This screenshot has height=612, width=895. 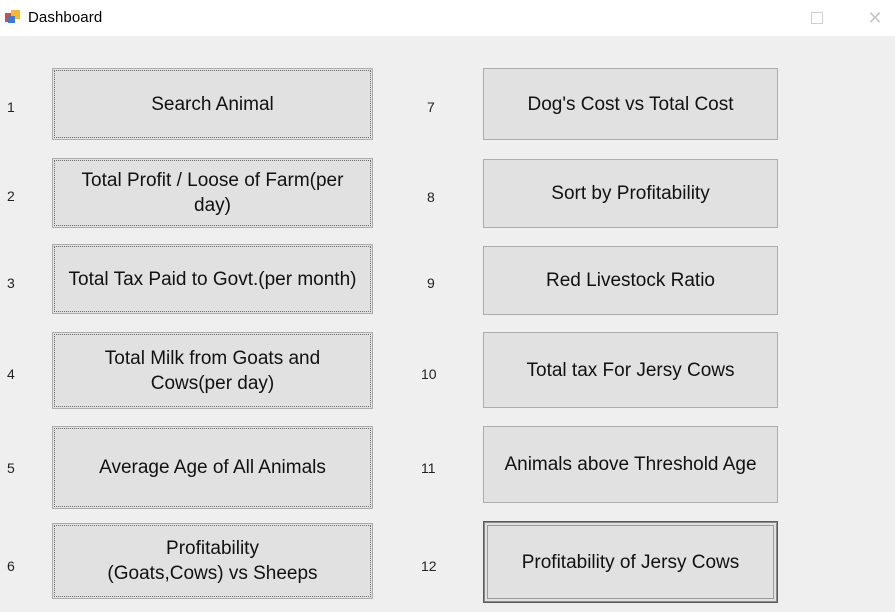 I want to click on dogs-cost-vs-total-cost-button: Dog's Cost vs Total Cost, so click(x=630, y=104).